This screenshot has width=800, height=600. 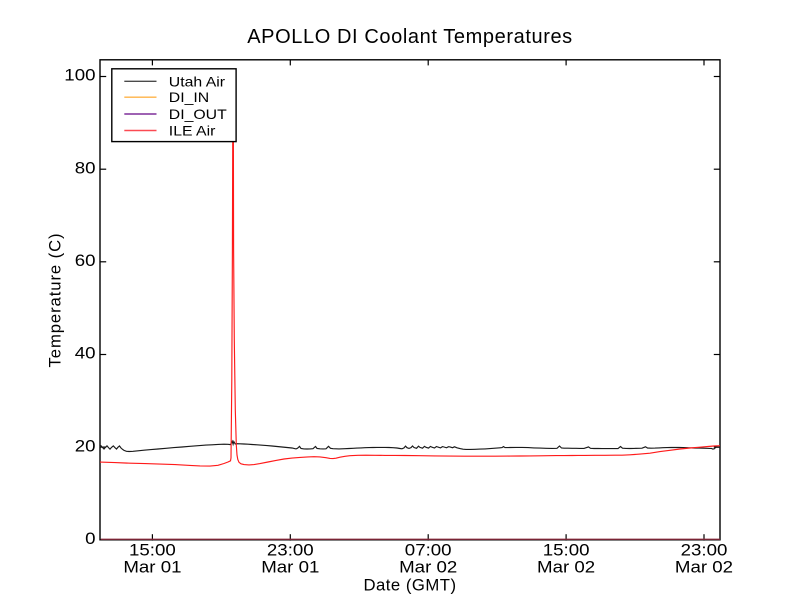 What do you see at coordinates (55, 300) in the screenshot?
I see `svg-text: Temperature (C)` at bounding box center [55, 300].